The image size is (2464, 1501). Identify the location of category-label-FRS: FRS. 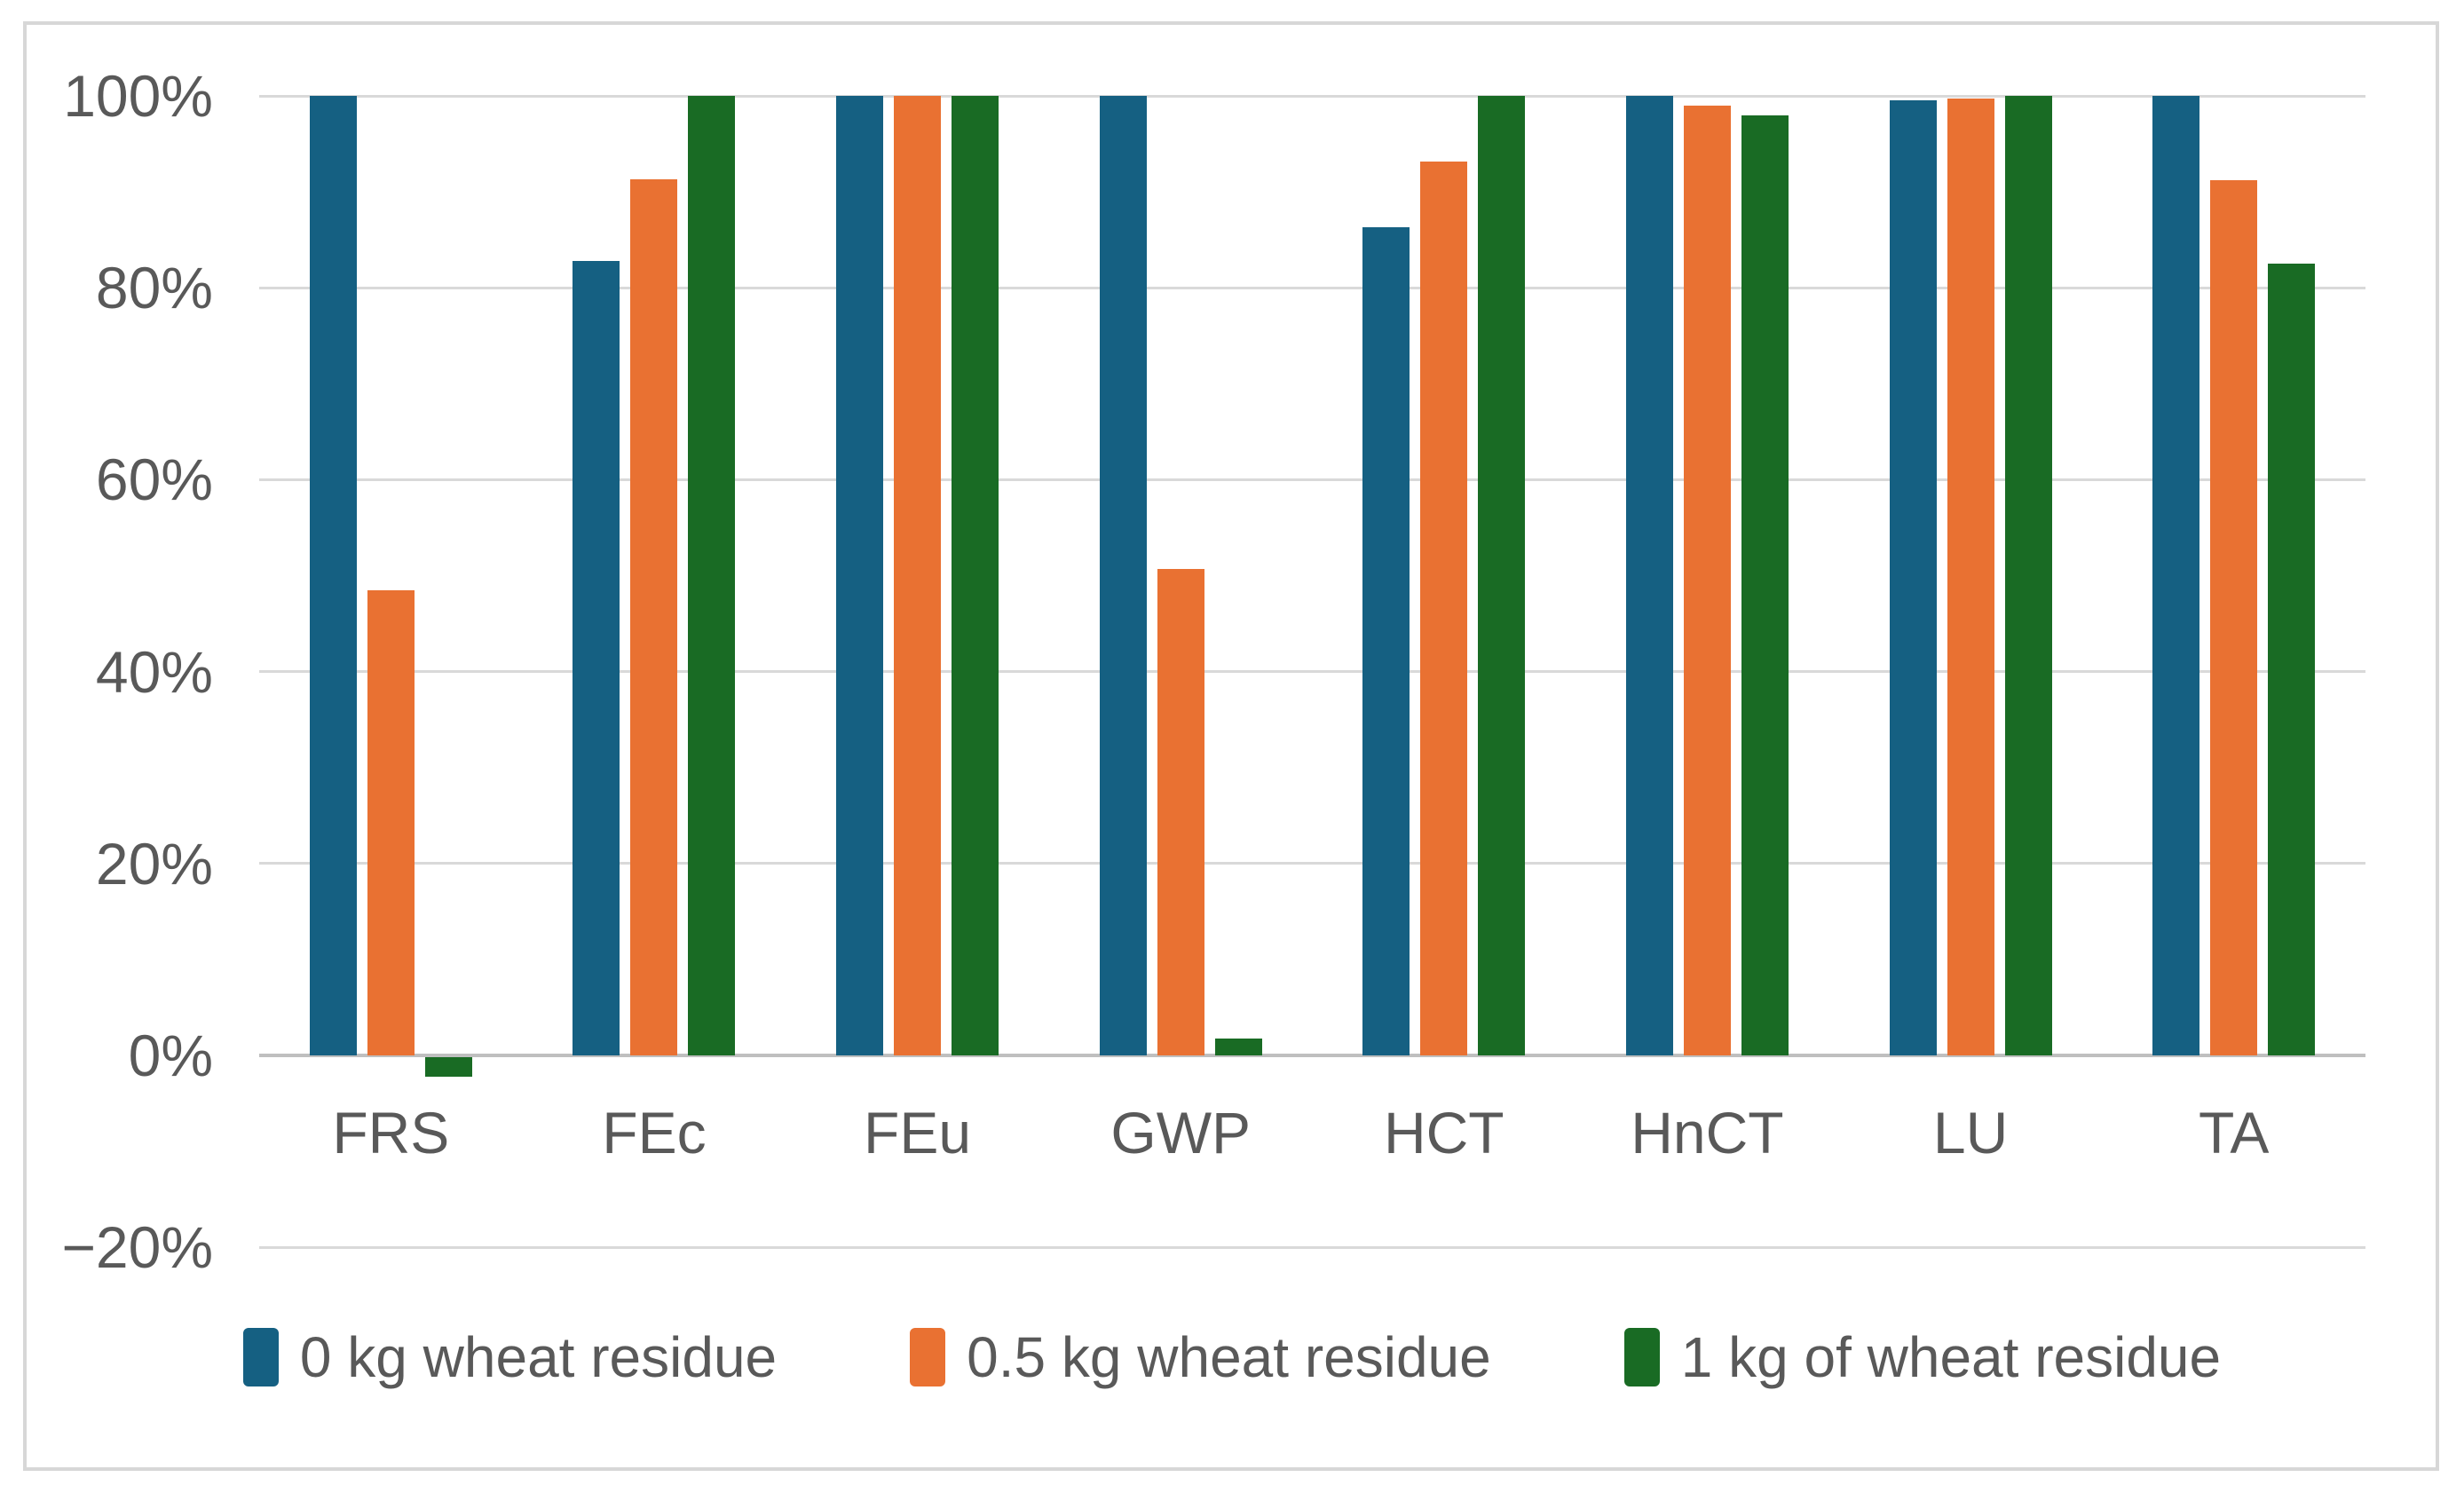
(391, 1132).